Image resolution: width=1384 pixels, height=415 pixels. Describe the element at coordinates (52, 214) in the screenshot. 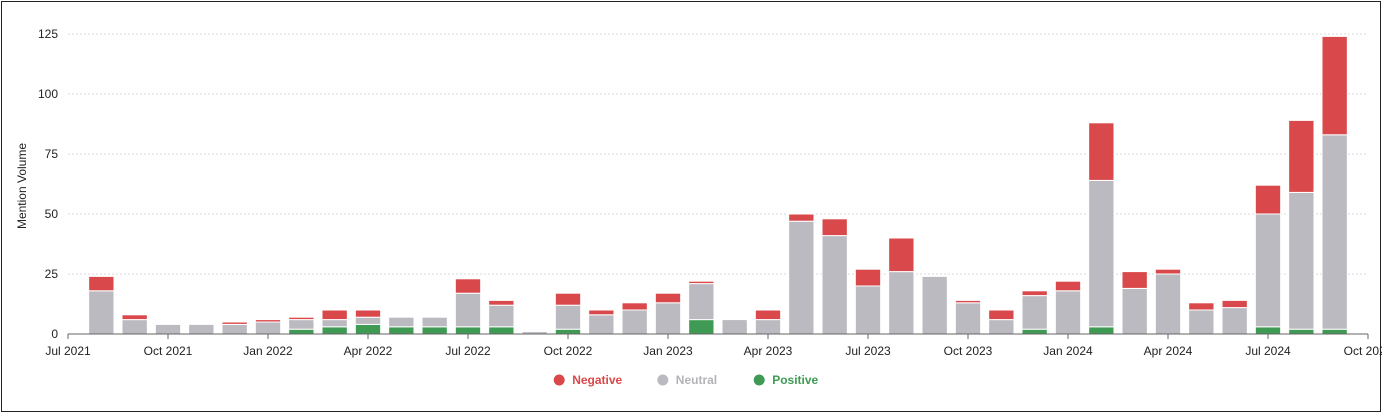

I see `y-tick-label: 50` at that location.